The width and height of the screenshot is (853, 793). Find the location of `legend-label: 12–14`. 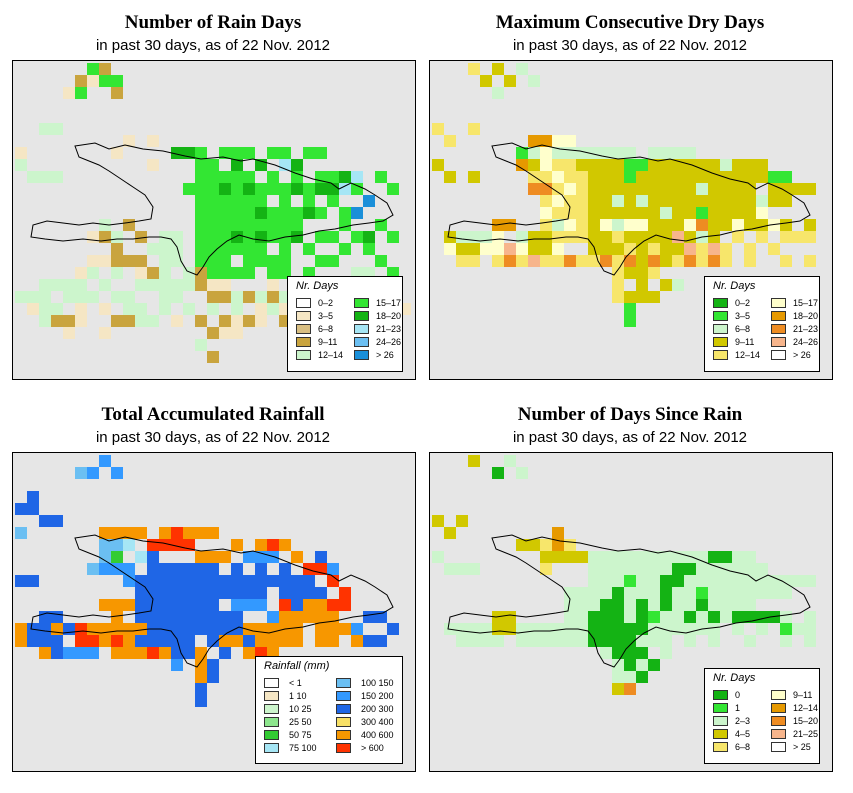

legend-label: 12–14 is located at coordinates (748, 355).